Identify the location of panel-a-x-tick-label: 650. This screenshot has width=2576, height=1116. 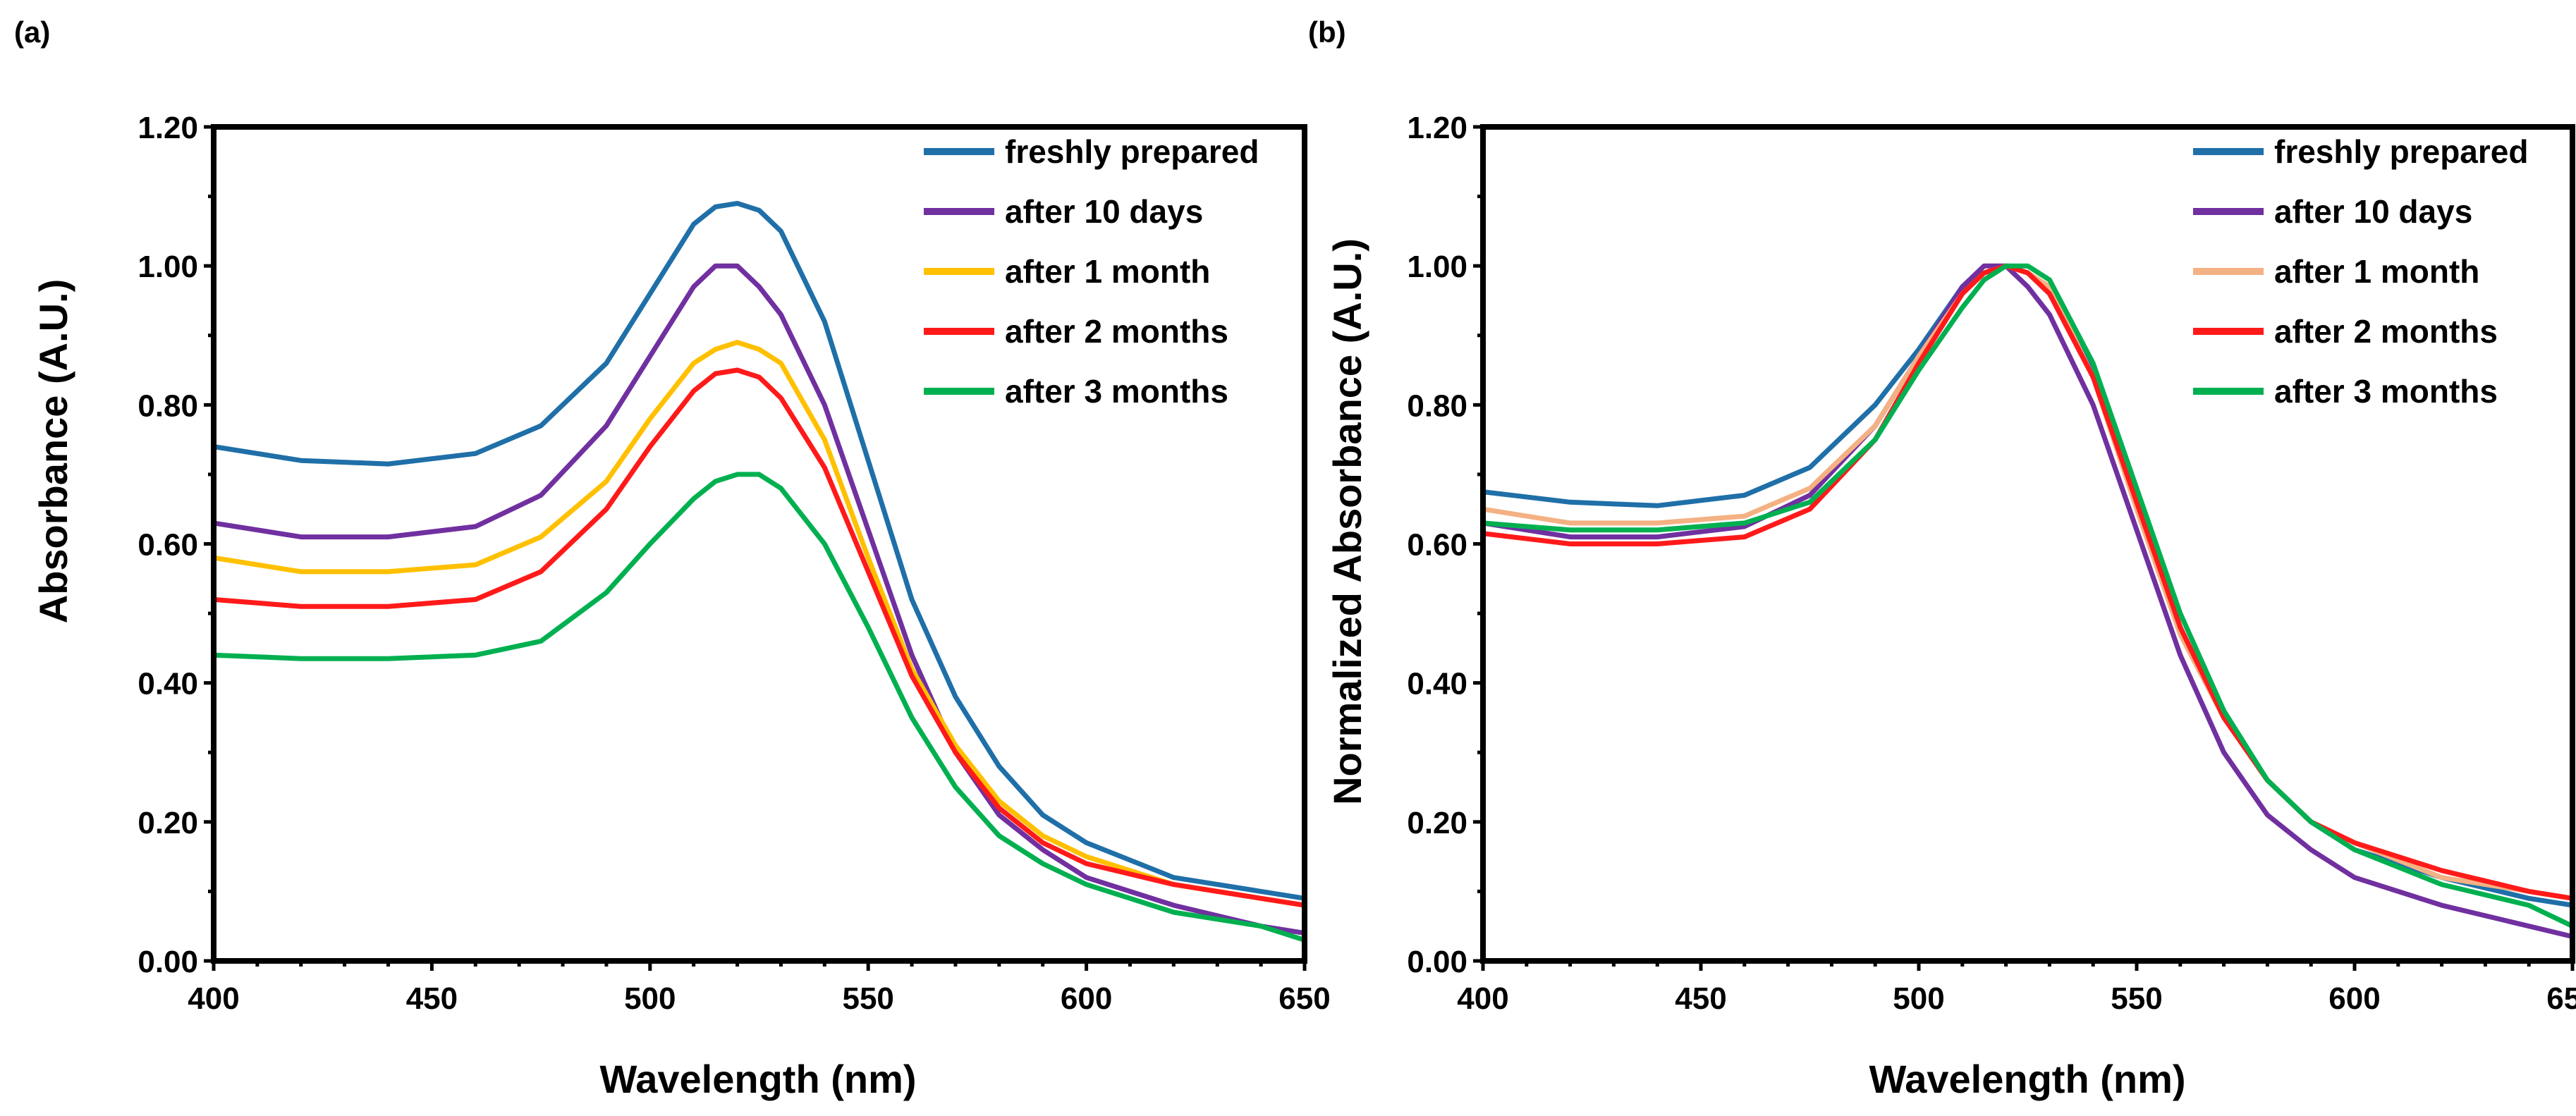
(1304, 998).